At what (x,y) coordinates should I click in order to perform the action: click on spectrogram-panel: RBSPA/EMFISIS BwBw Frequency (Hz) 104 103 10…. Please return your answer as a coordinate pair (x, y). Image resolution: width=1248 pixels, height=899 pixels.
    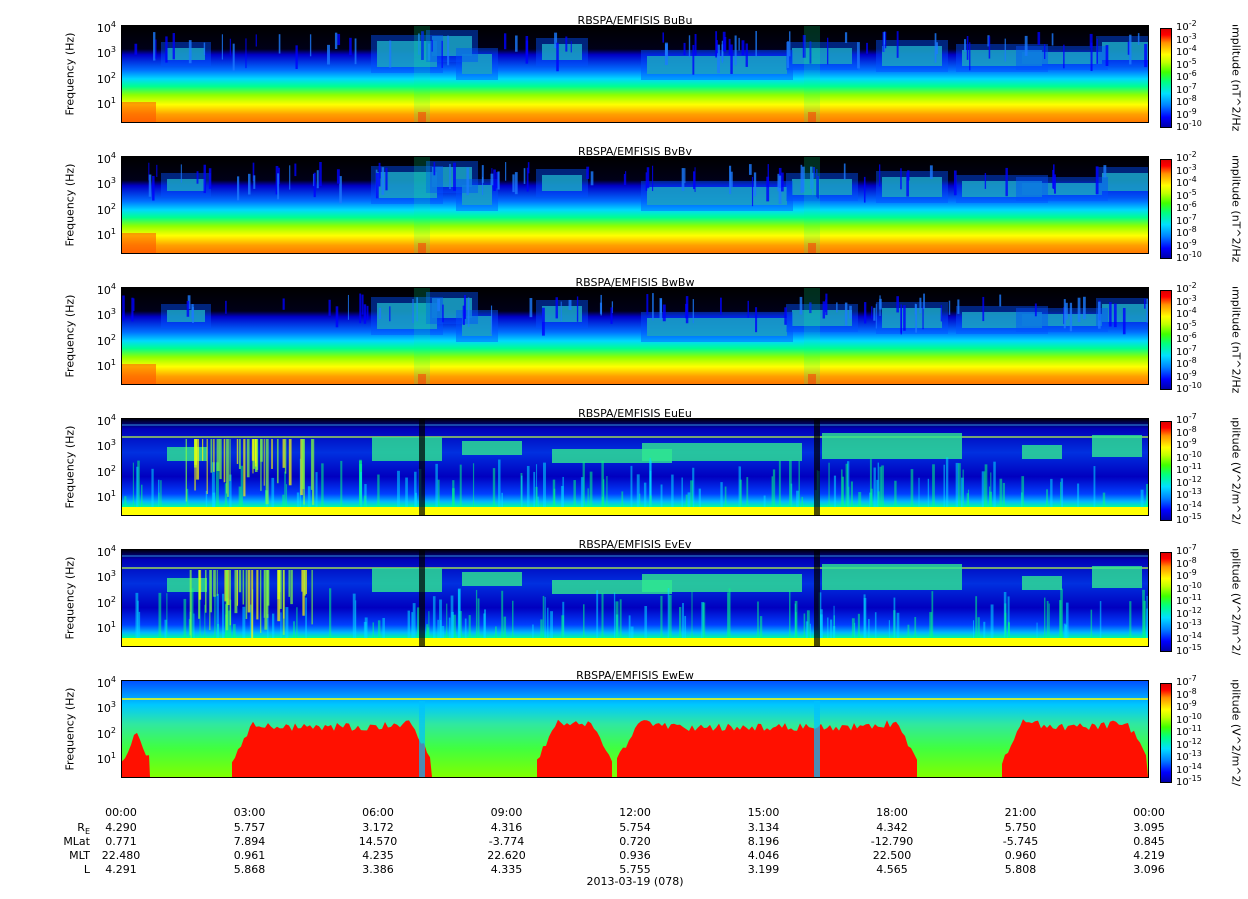
    Looking at the image, I should click on (624, 335).